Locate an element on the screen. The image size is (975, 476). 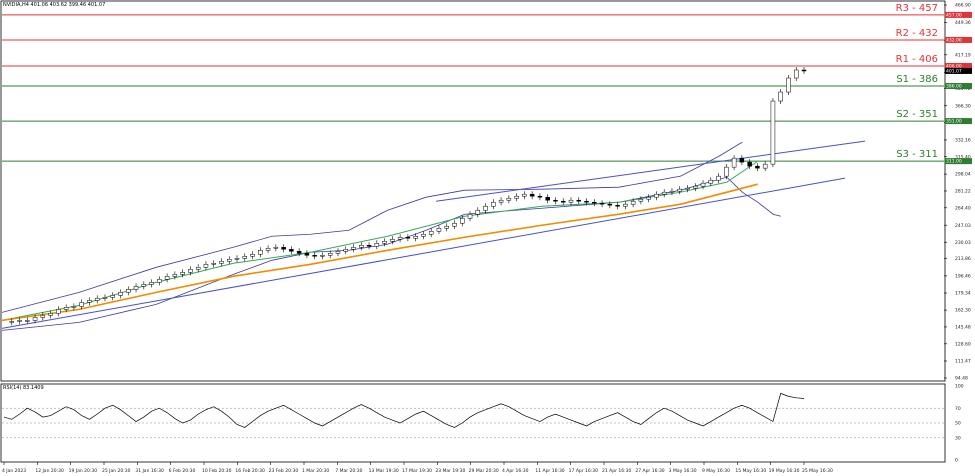
level-label: R1 - 406 is located at coordinates (917, 59).